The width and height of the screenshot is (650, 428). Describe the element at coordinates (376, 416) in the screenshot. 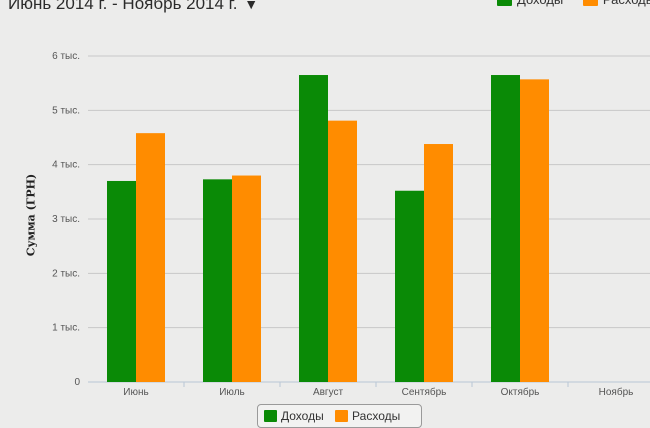

I see `bottom-legend-label-expenses: Расходы` at that location.